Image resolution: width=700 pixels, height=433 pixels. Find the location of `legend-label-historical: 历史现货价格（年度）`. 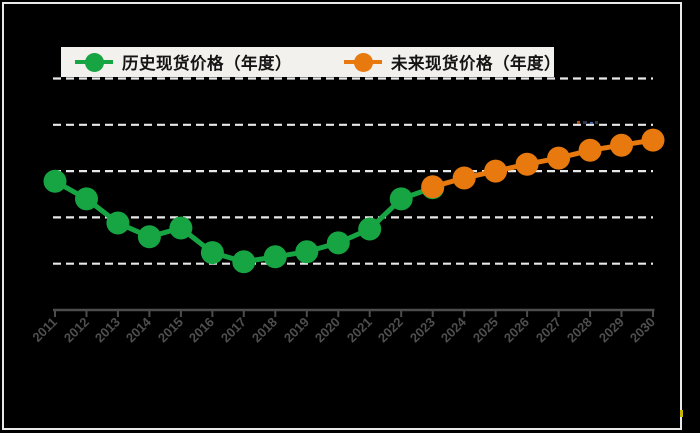

legend-label-historical: 历史现货价格（年度） is located at coordinates (207, 64).